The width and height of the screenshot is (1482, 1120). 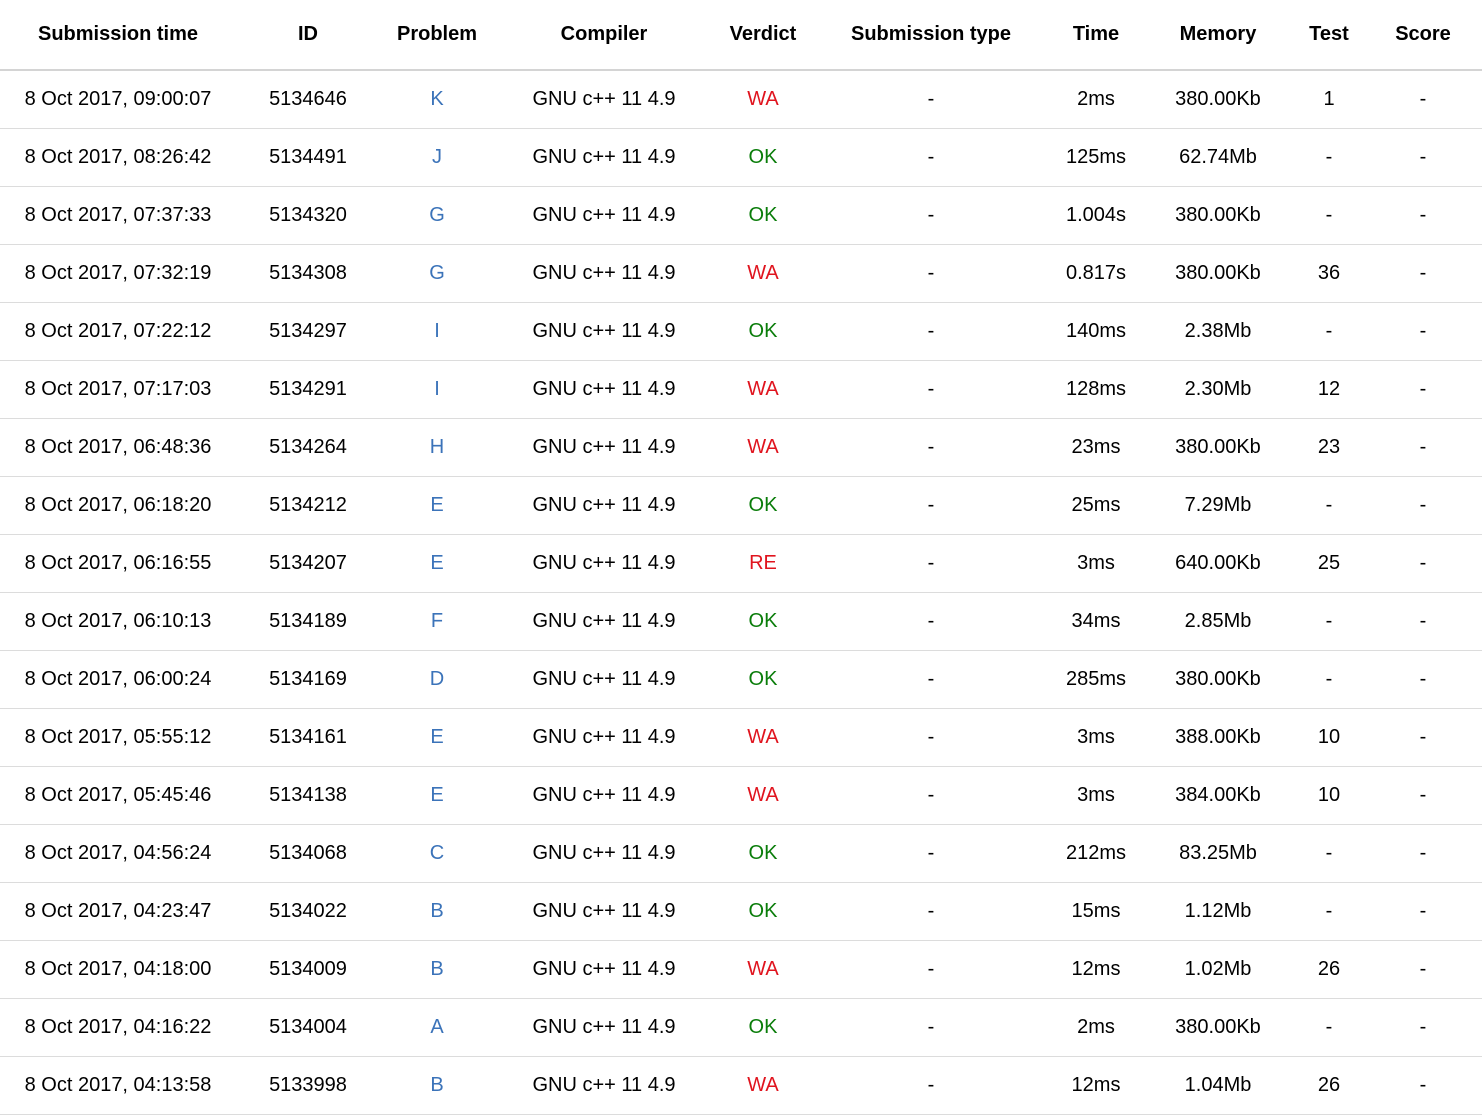 What do you see at coordinates (308, 35) in the screenshot?
I see `header-id: ID` at bounding box center [308, 35].